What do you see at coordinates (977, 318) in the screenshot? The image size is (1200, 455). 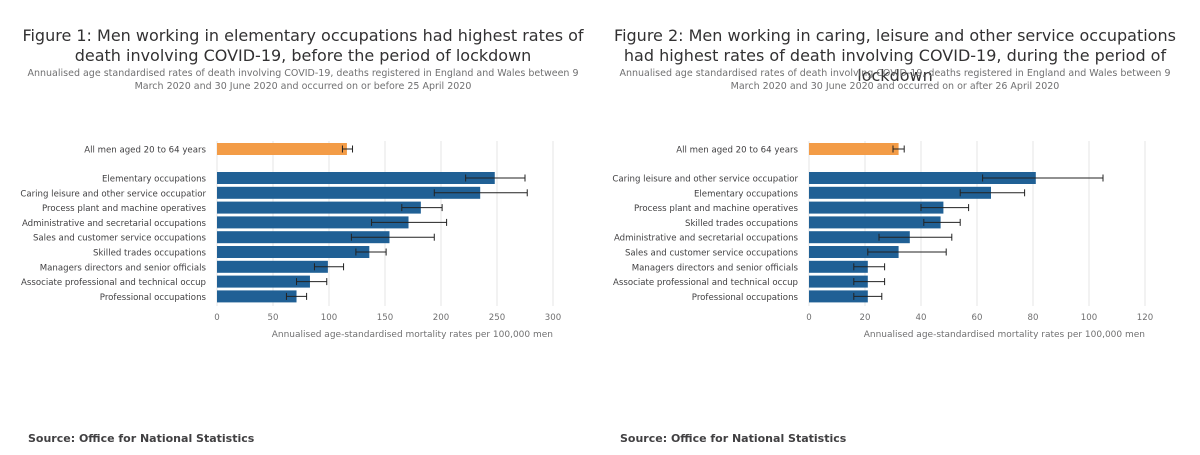 I see `x-tick-label: 60` at bounding box center [977, 318].